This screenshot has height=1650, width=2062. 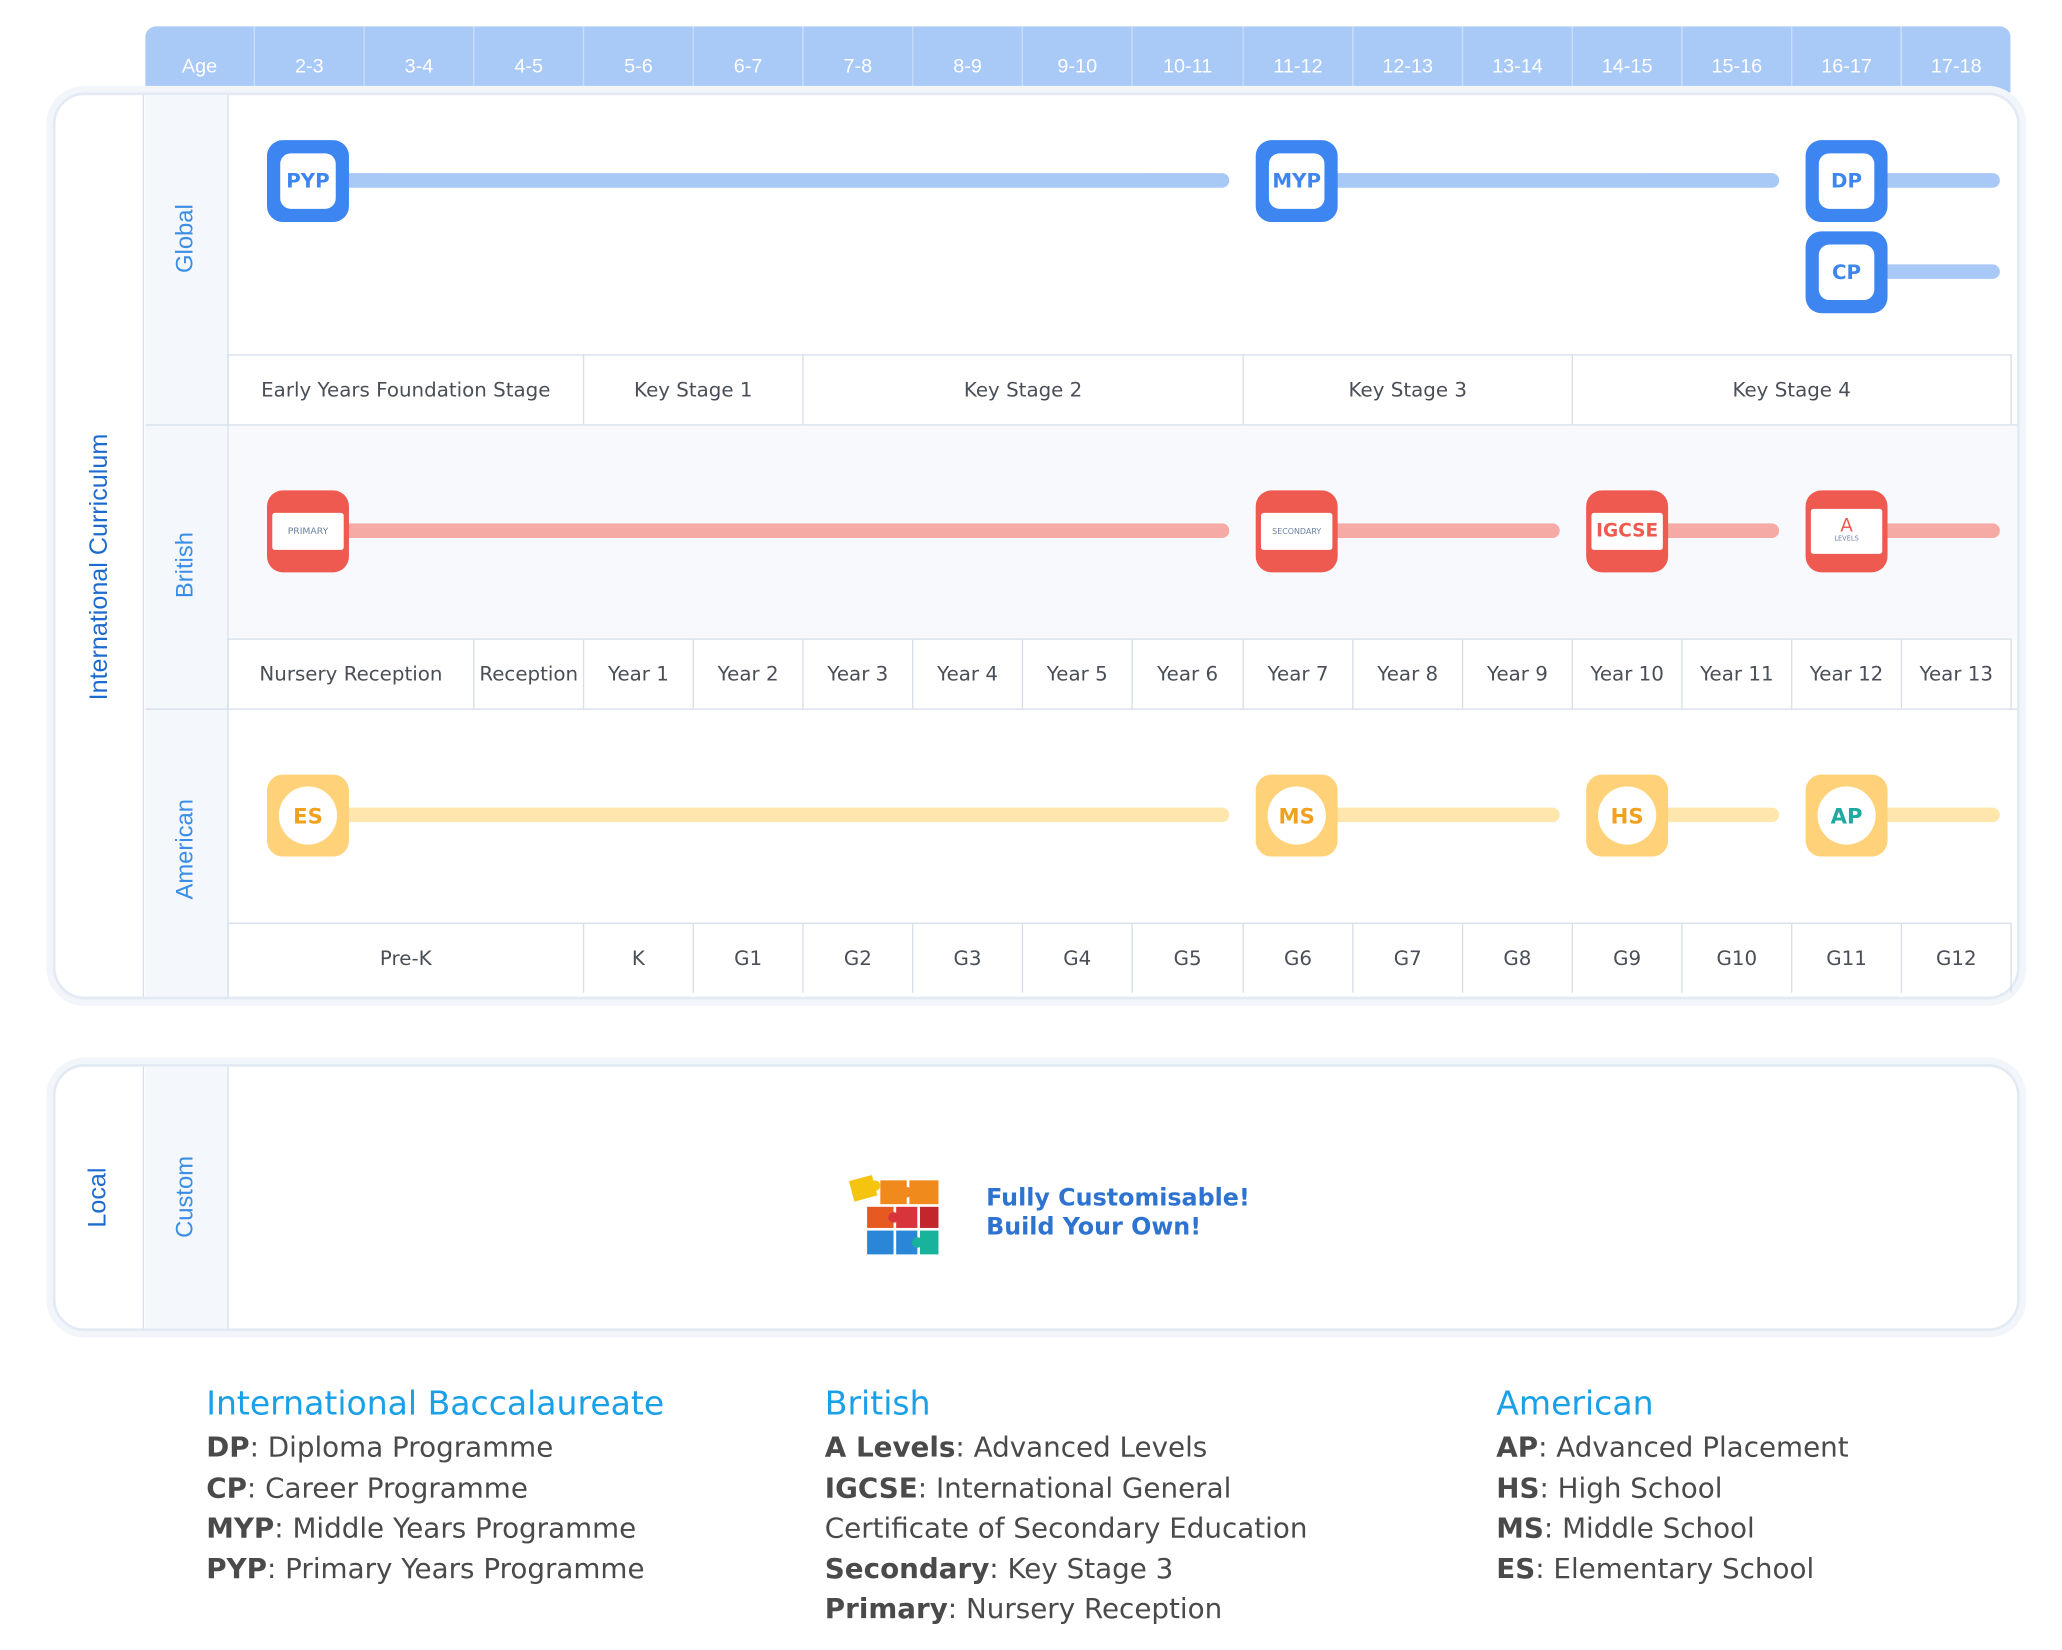 I want to click on year-cell: Year 9, so click(x=1516, y=674).